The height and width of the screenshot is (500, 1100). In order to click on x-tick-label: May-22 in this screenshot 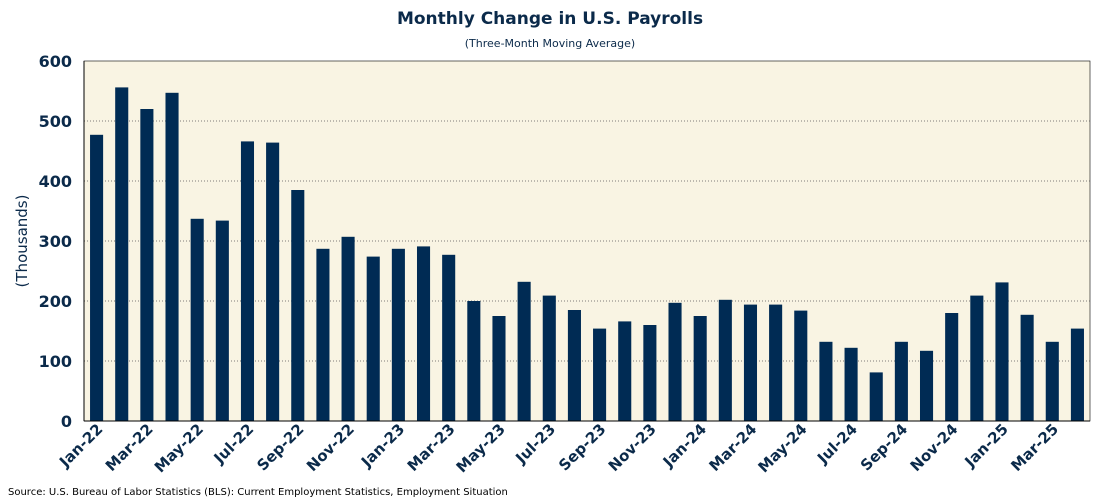, I will do `click(179, 448)`.